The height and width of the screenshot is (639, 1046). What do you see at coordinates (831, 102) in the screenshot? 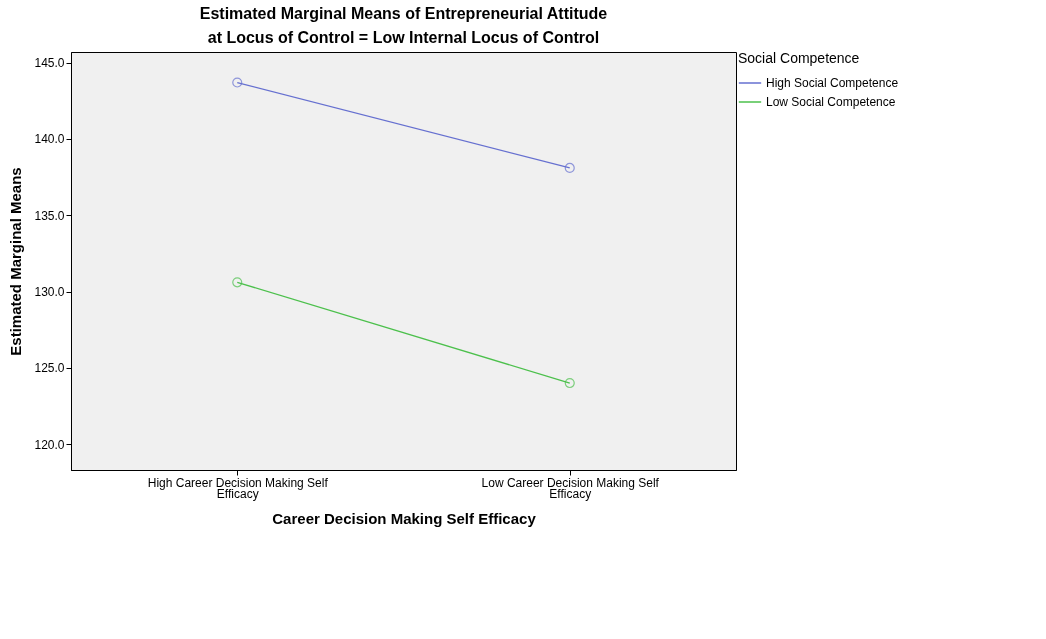
I see `legend-label: Low Social Competence` at bounding box center [831, 102].